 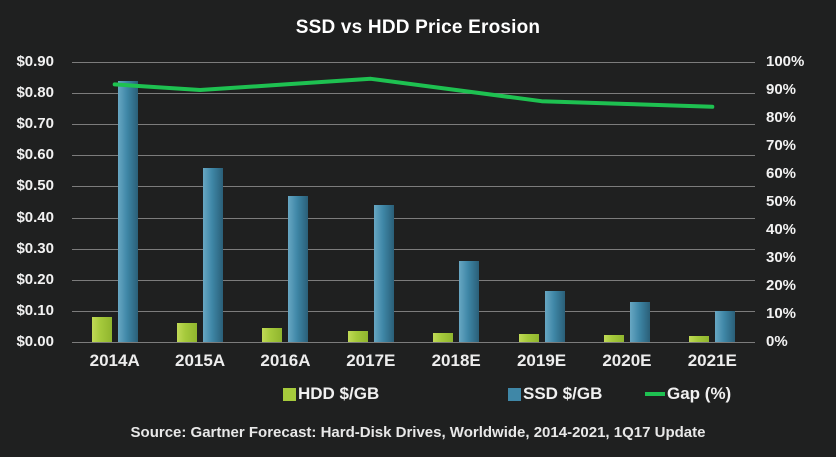 What do you see at coordinates (627, 360) in the screenshot?
I see `x-axis-label-2020E: 2020E` at bounding box center [627, 360].